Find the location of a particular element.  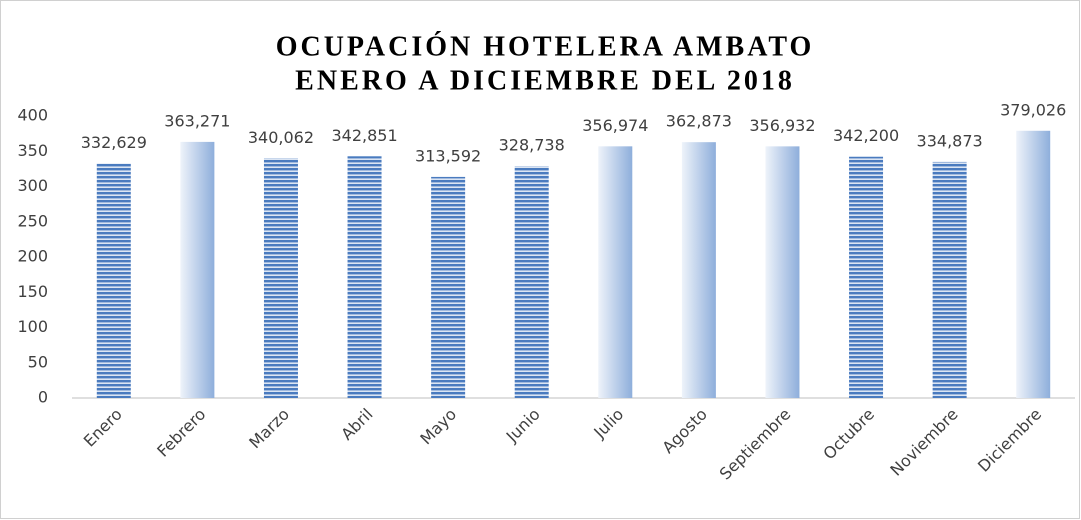

y-tick-label: 200 is located at coordinates (32, 256).